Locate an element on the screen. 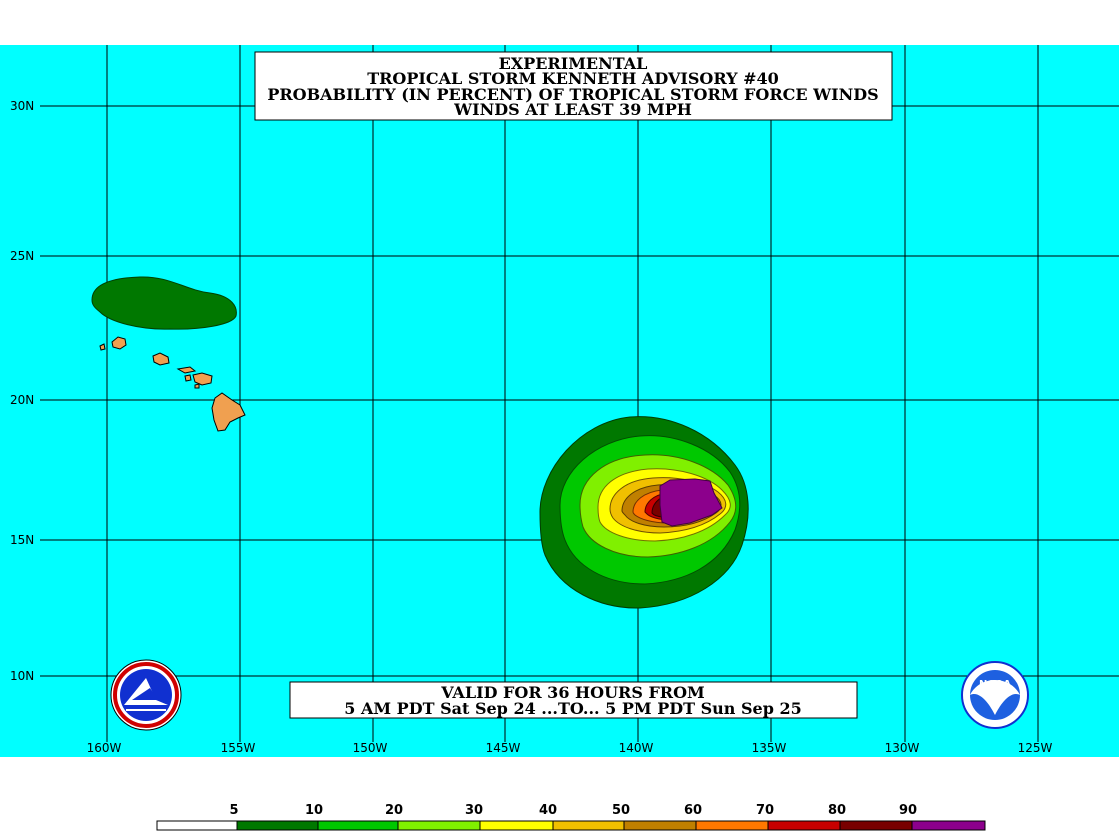 The width and height of the screenshot is (1119, 839). legend-label-70: 70 is located at coordinates (765, 810).